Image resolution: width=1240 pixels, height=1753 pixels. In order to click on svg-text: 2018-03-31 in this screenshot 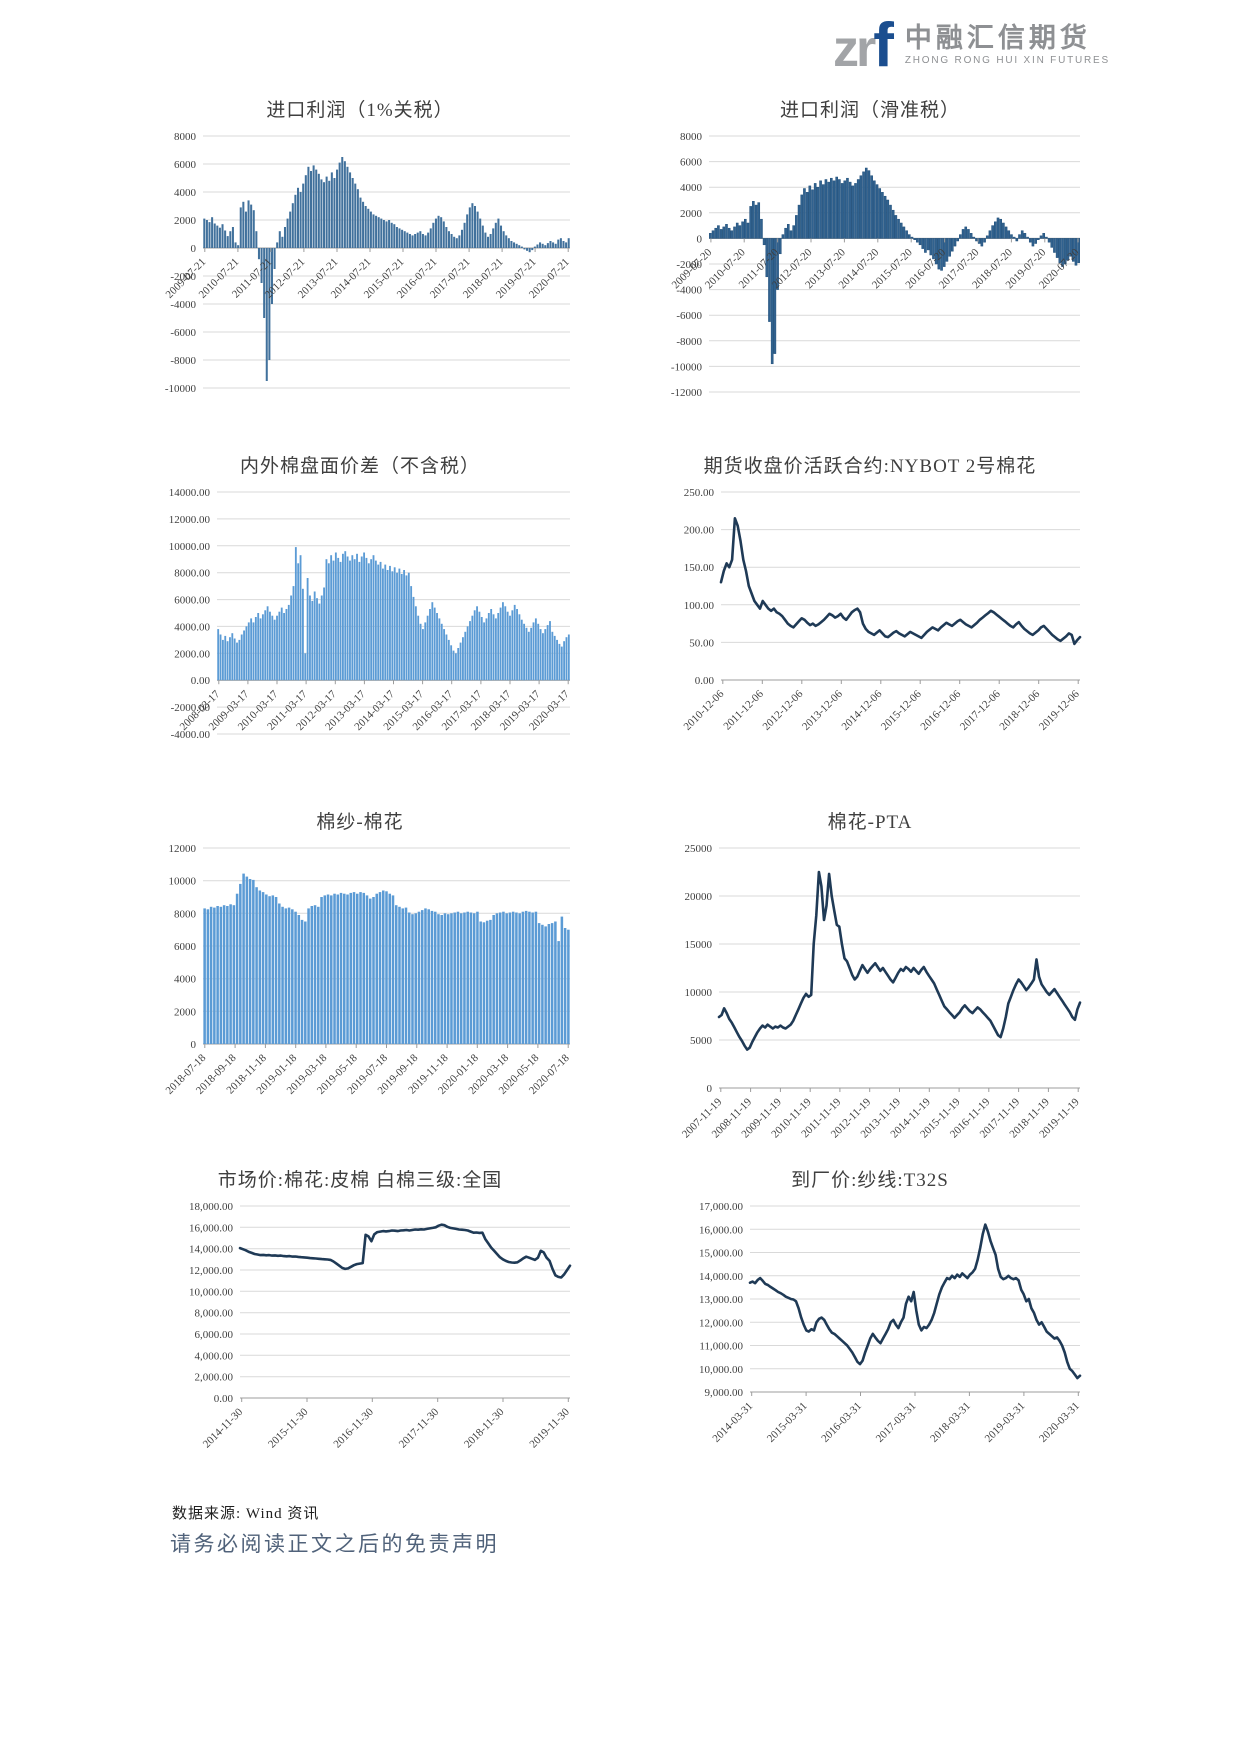, I will do `click(950, 1422)`.